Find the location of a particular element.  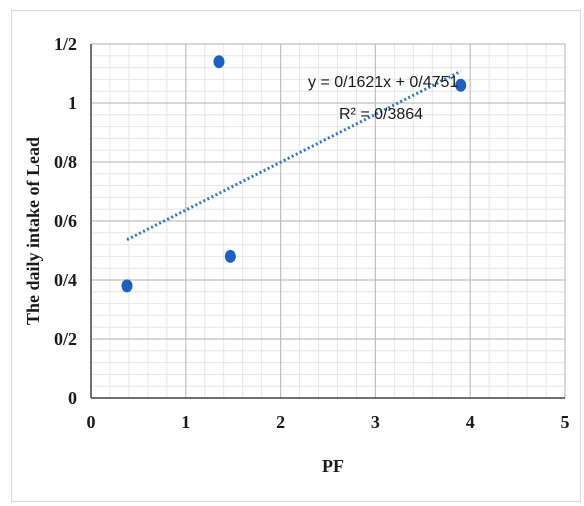

y-tick-label: 1 is located at coordinates (72, 103).